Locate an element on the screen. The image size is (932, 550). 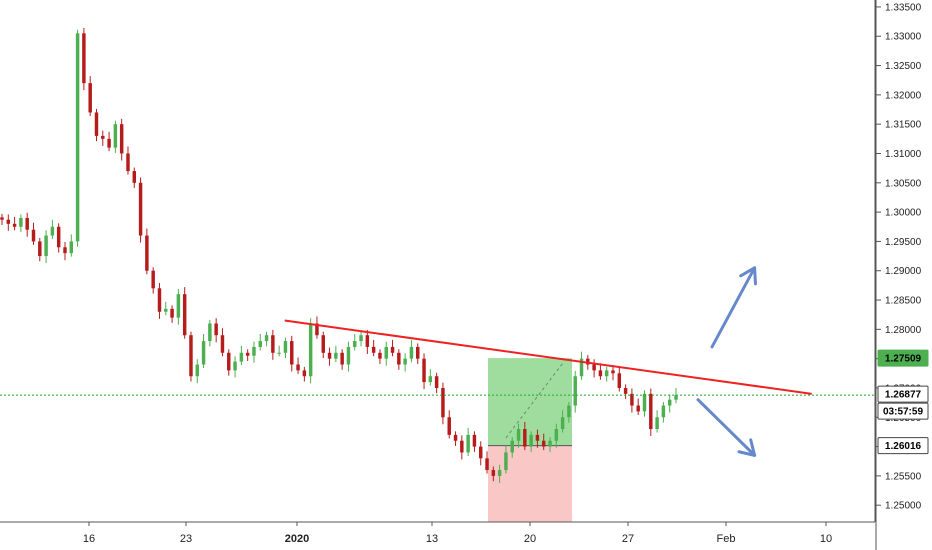
price-badge-label: 03:57:59 is located at coordinates (903, 412).